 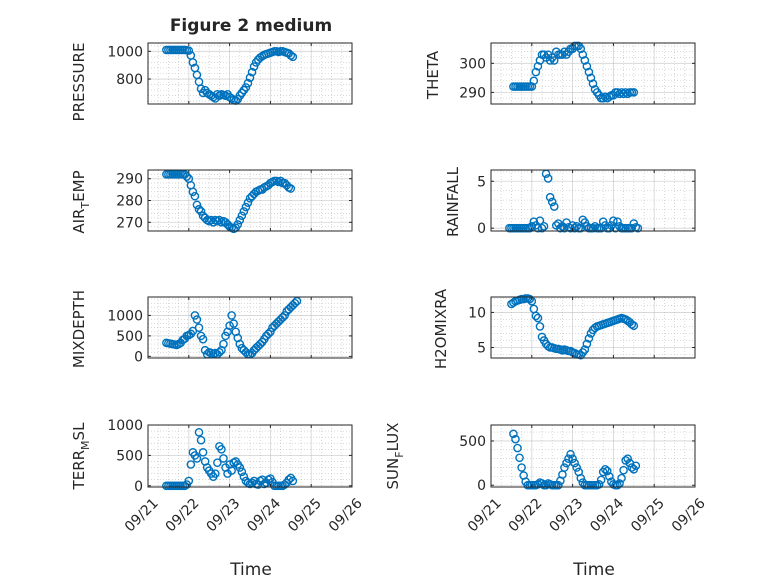 I want to click on y-tick-label: 290, so click(x=129, y=180).